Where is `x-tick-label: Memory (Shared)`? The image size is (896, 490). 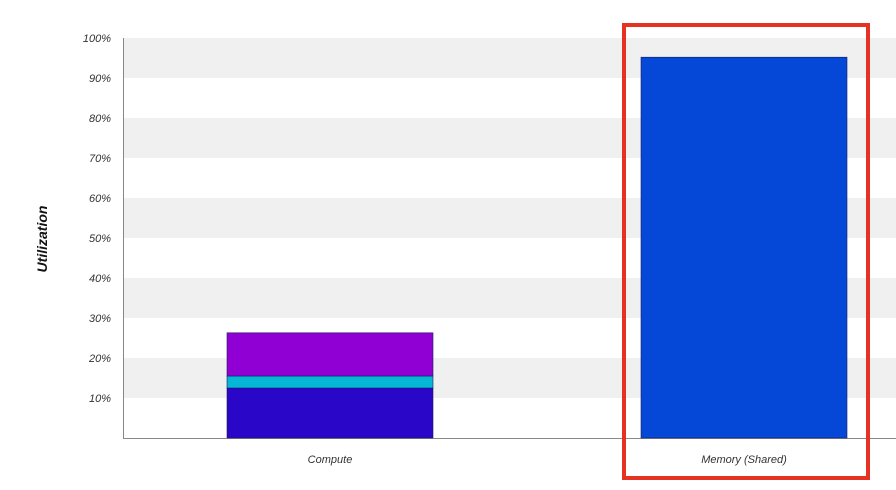 x-tick-label: Memory (Shared) is located at coordinates (744, 460).